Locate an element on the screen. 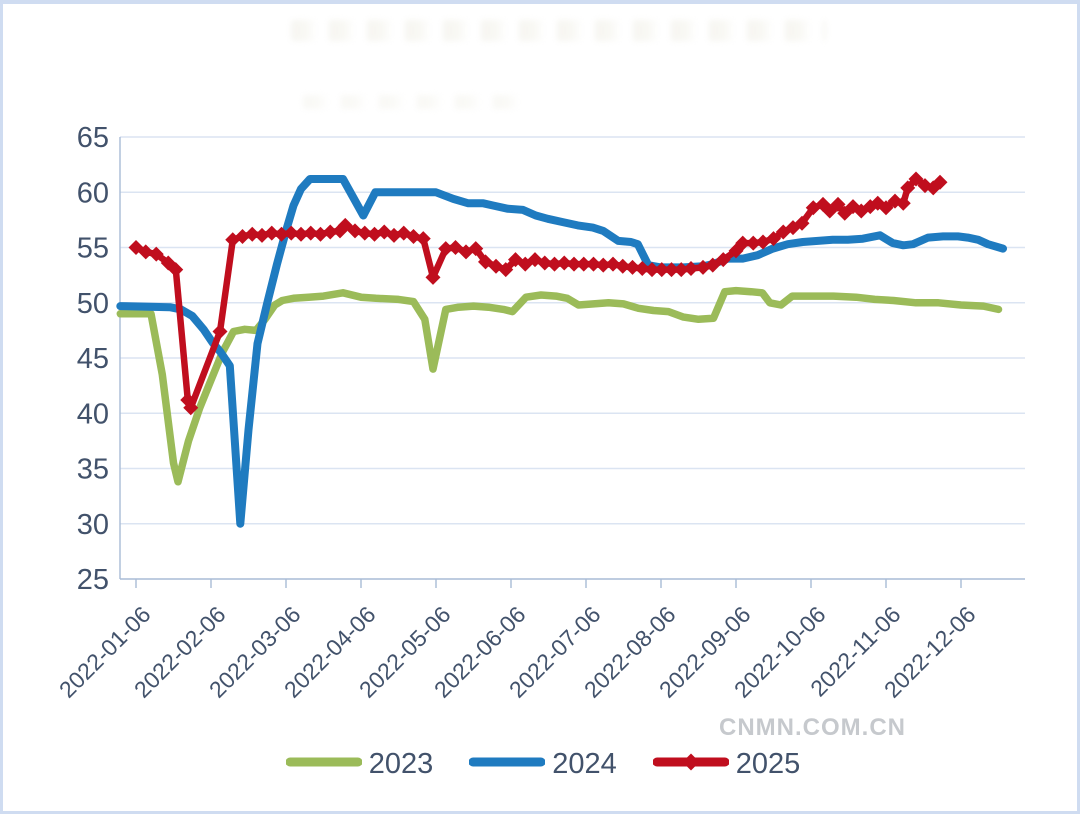 This screenshot has height=814, width=1080. legend-swatch-2025 is located at coordinates (691, 764).